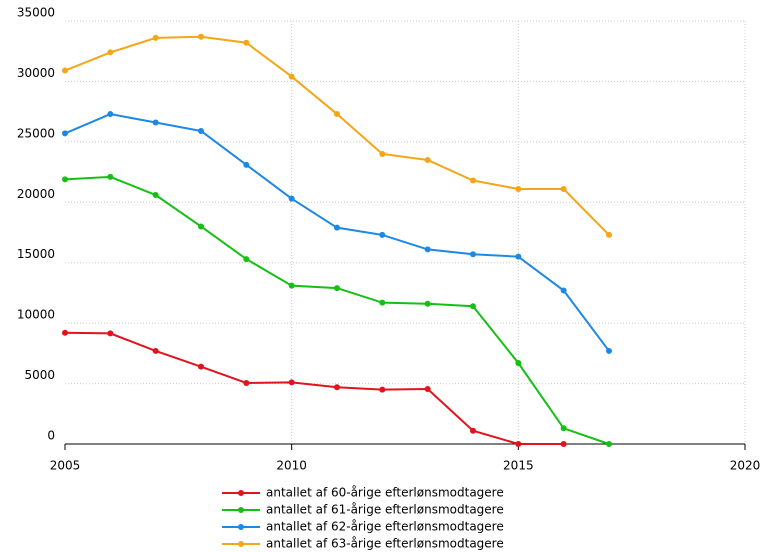 The width and height of the screenshot is (764, 552). I want to click on x-tick-label: 2010, so click(291, 466).